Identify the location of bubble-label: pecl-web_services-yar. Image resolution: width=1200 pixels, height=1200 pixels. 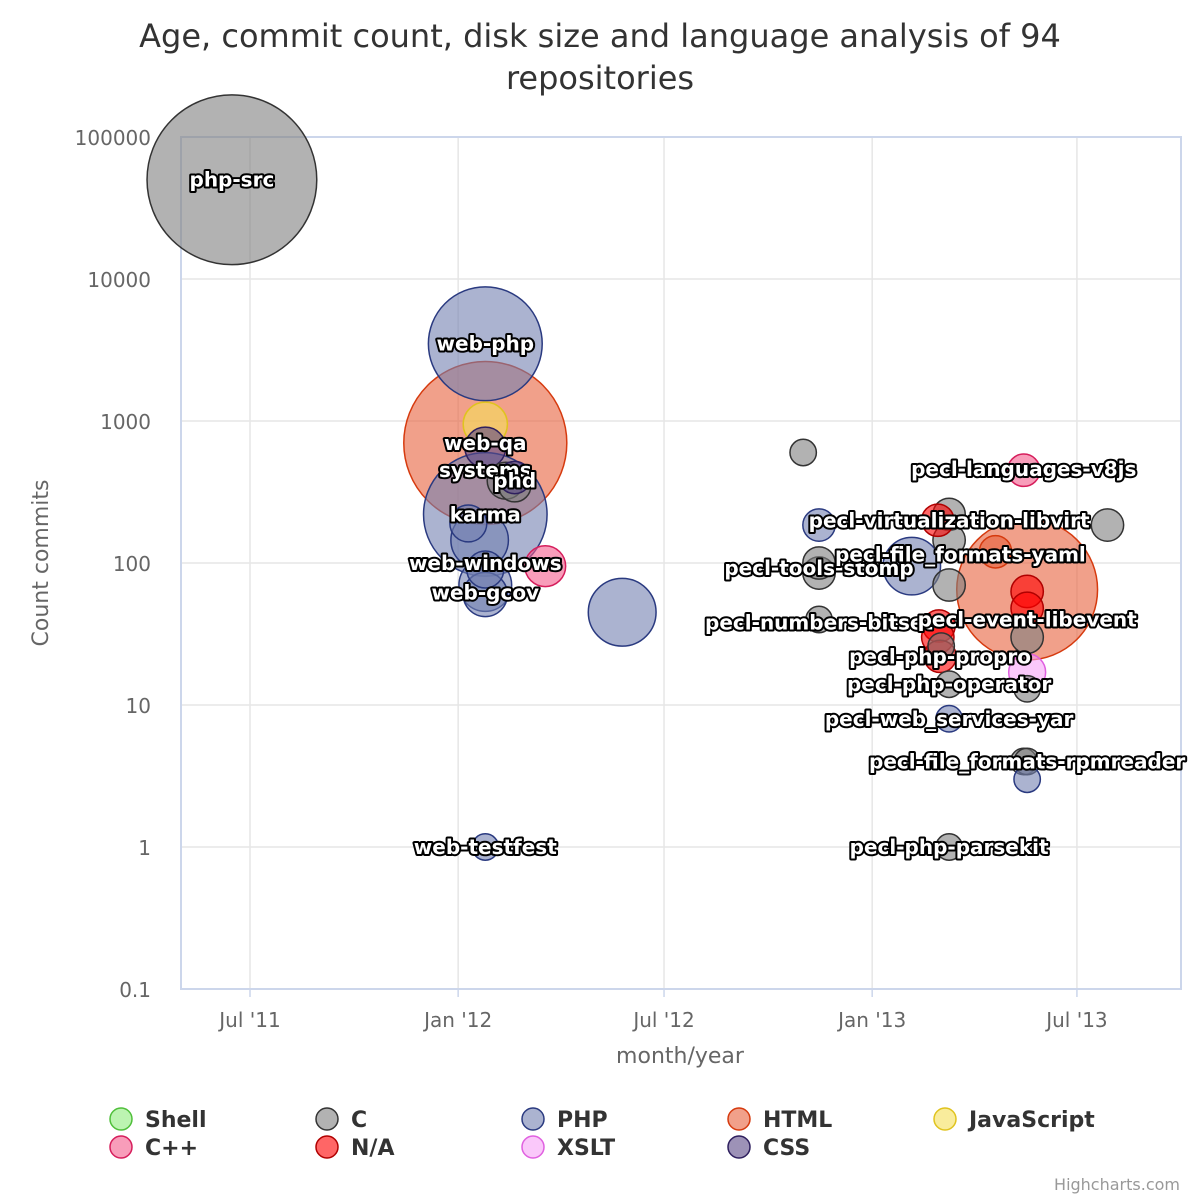
(949, 719).